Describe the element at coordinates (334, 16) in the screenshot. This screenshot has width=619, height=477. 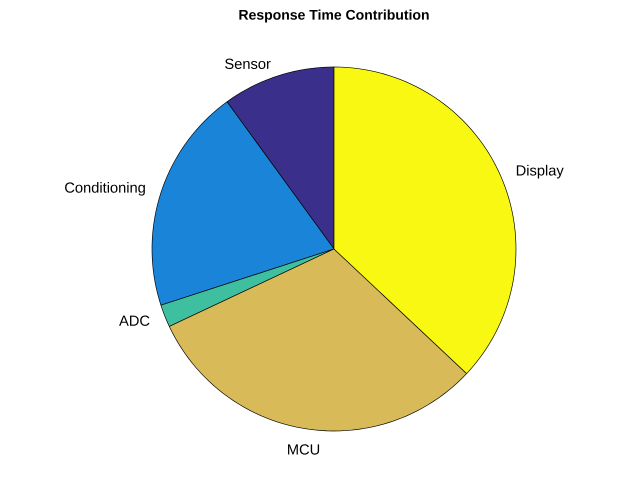
I see `chart-title: Response Time Contribution` at that location.